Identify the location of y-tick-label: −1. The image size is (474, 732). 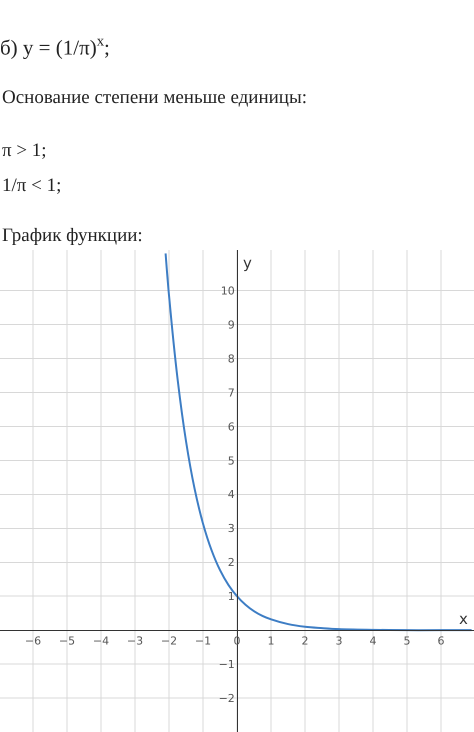
(226, 664).